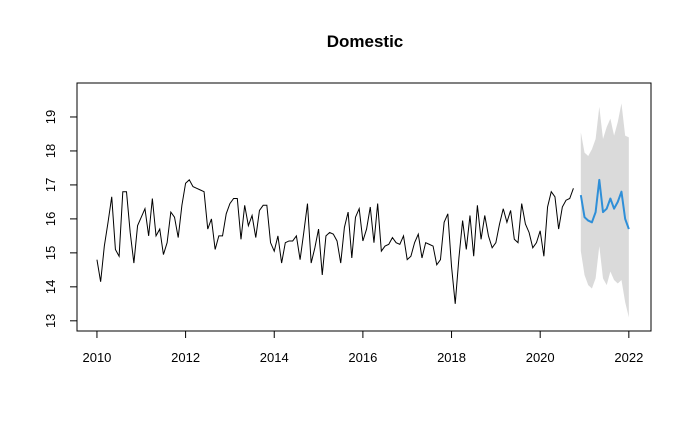 The height and width of the screenshot is (429, 692). What do you see at coordinates (628, 357) in the screenshot?
I see `x-tick-label: 2022` at bounding box center [628, 357].